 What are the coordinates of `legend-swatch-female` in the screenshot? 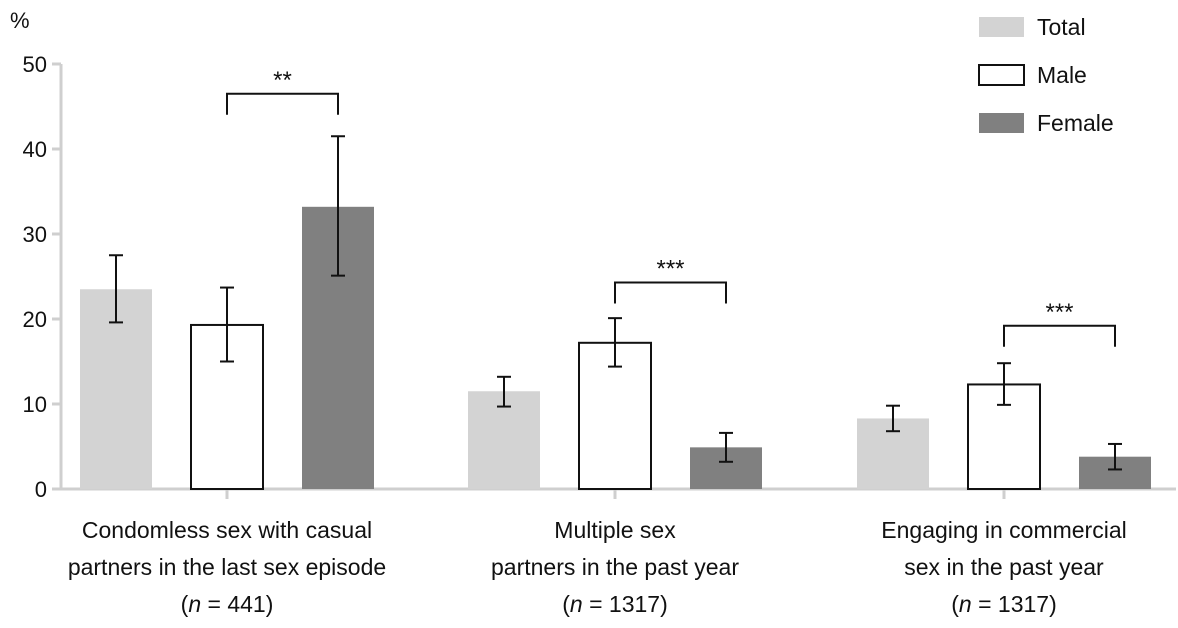 It's located at (1001, 123).